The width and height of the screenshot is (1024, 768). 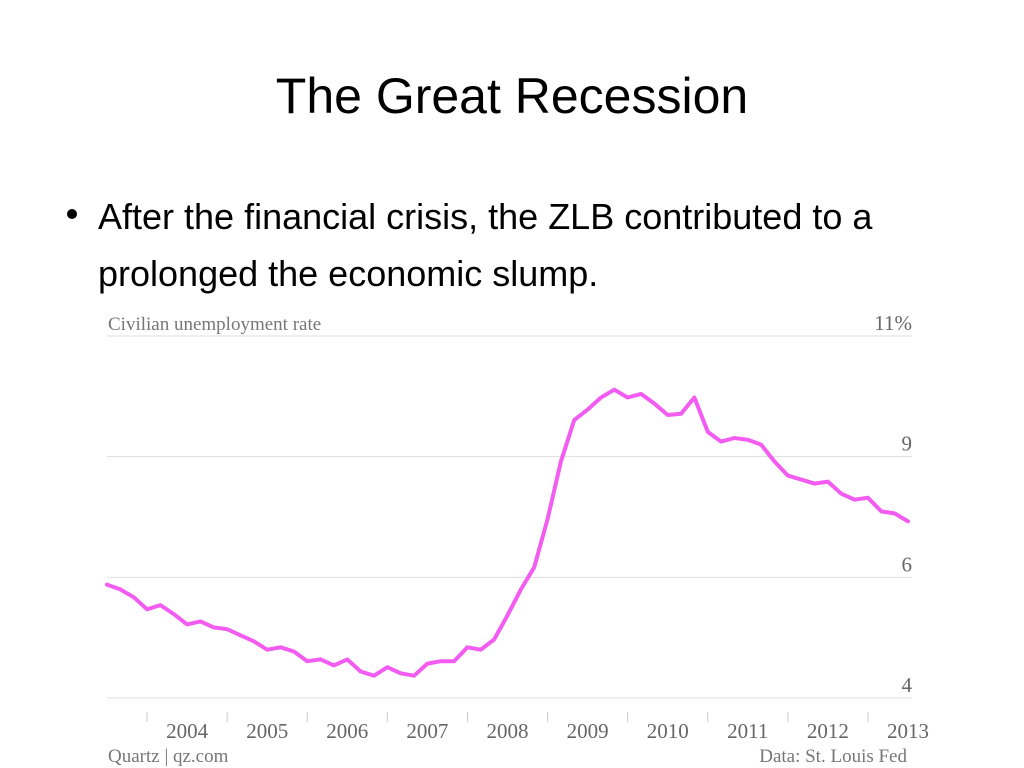 What do you see at coordinates (214, 324) in the screenshot?
I see `chart-title: Civilian unemployment rate` at bounding box center [214, 324].